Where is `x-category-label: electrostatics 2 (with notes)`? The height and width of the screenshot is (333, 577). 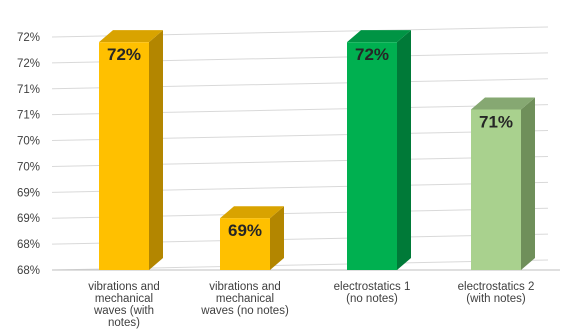 x-category-label: electrostatics 2 (with notes) is located at coordinates (496, 293).